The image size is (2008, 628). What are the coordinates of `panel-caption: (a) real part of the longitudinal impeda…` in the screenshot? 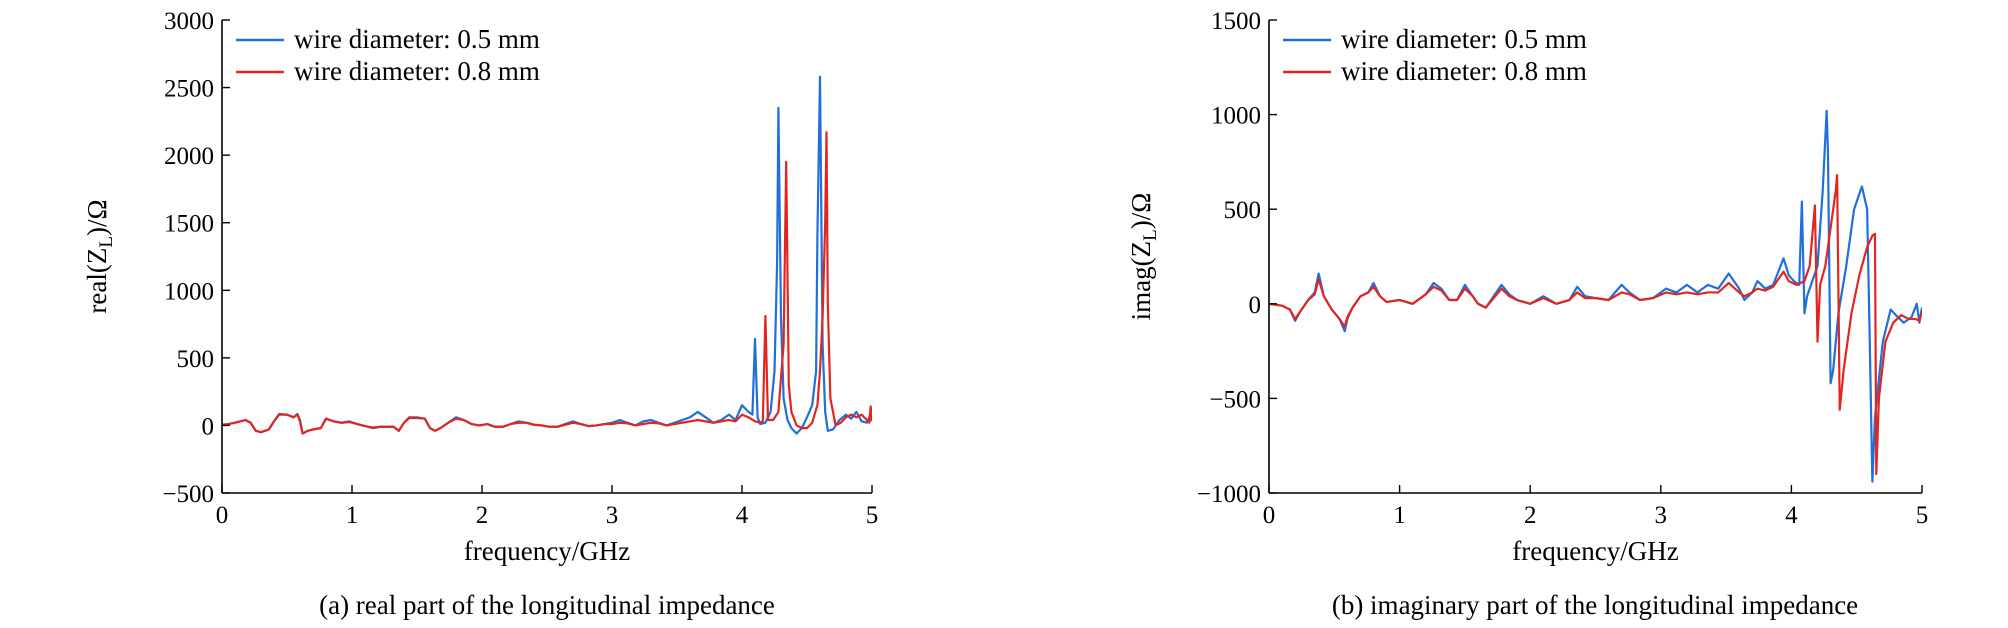 It's located at (547, 605).